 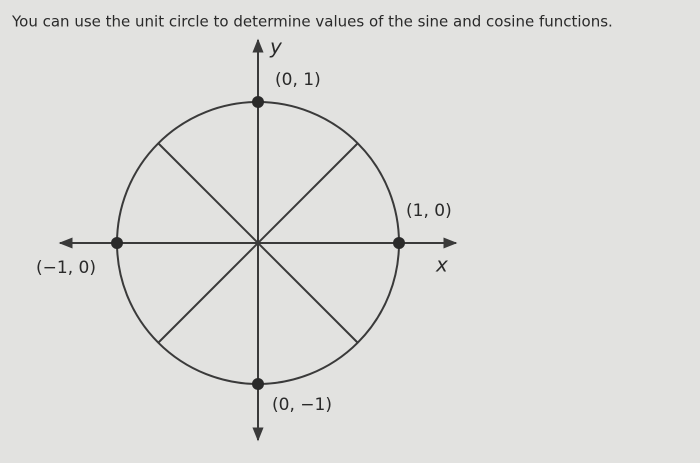 What do you see at coordinates (66, 268) in the screenshot?
I see `point-label: (−1, 0)` at bounding box center [66, 268].